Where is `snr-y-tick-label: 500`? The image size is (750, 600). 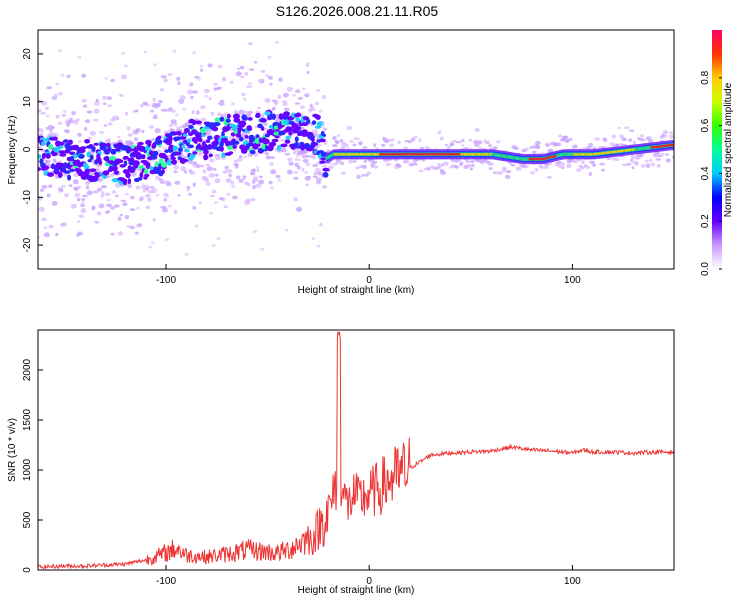
snr-y-tick-label: 500 is located at coordinates (27, 519).